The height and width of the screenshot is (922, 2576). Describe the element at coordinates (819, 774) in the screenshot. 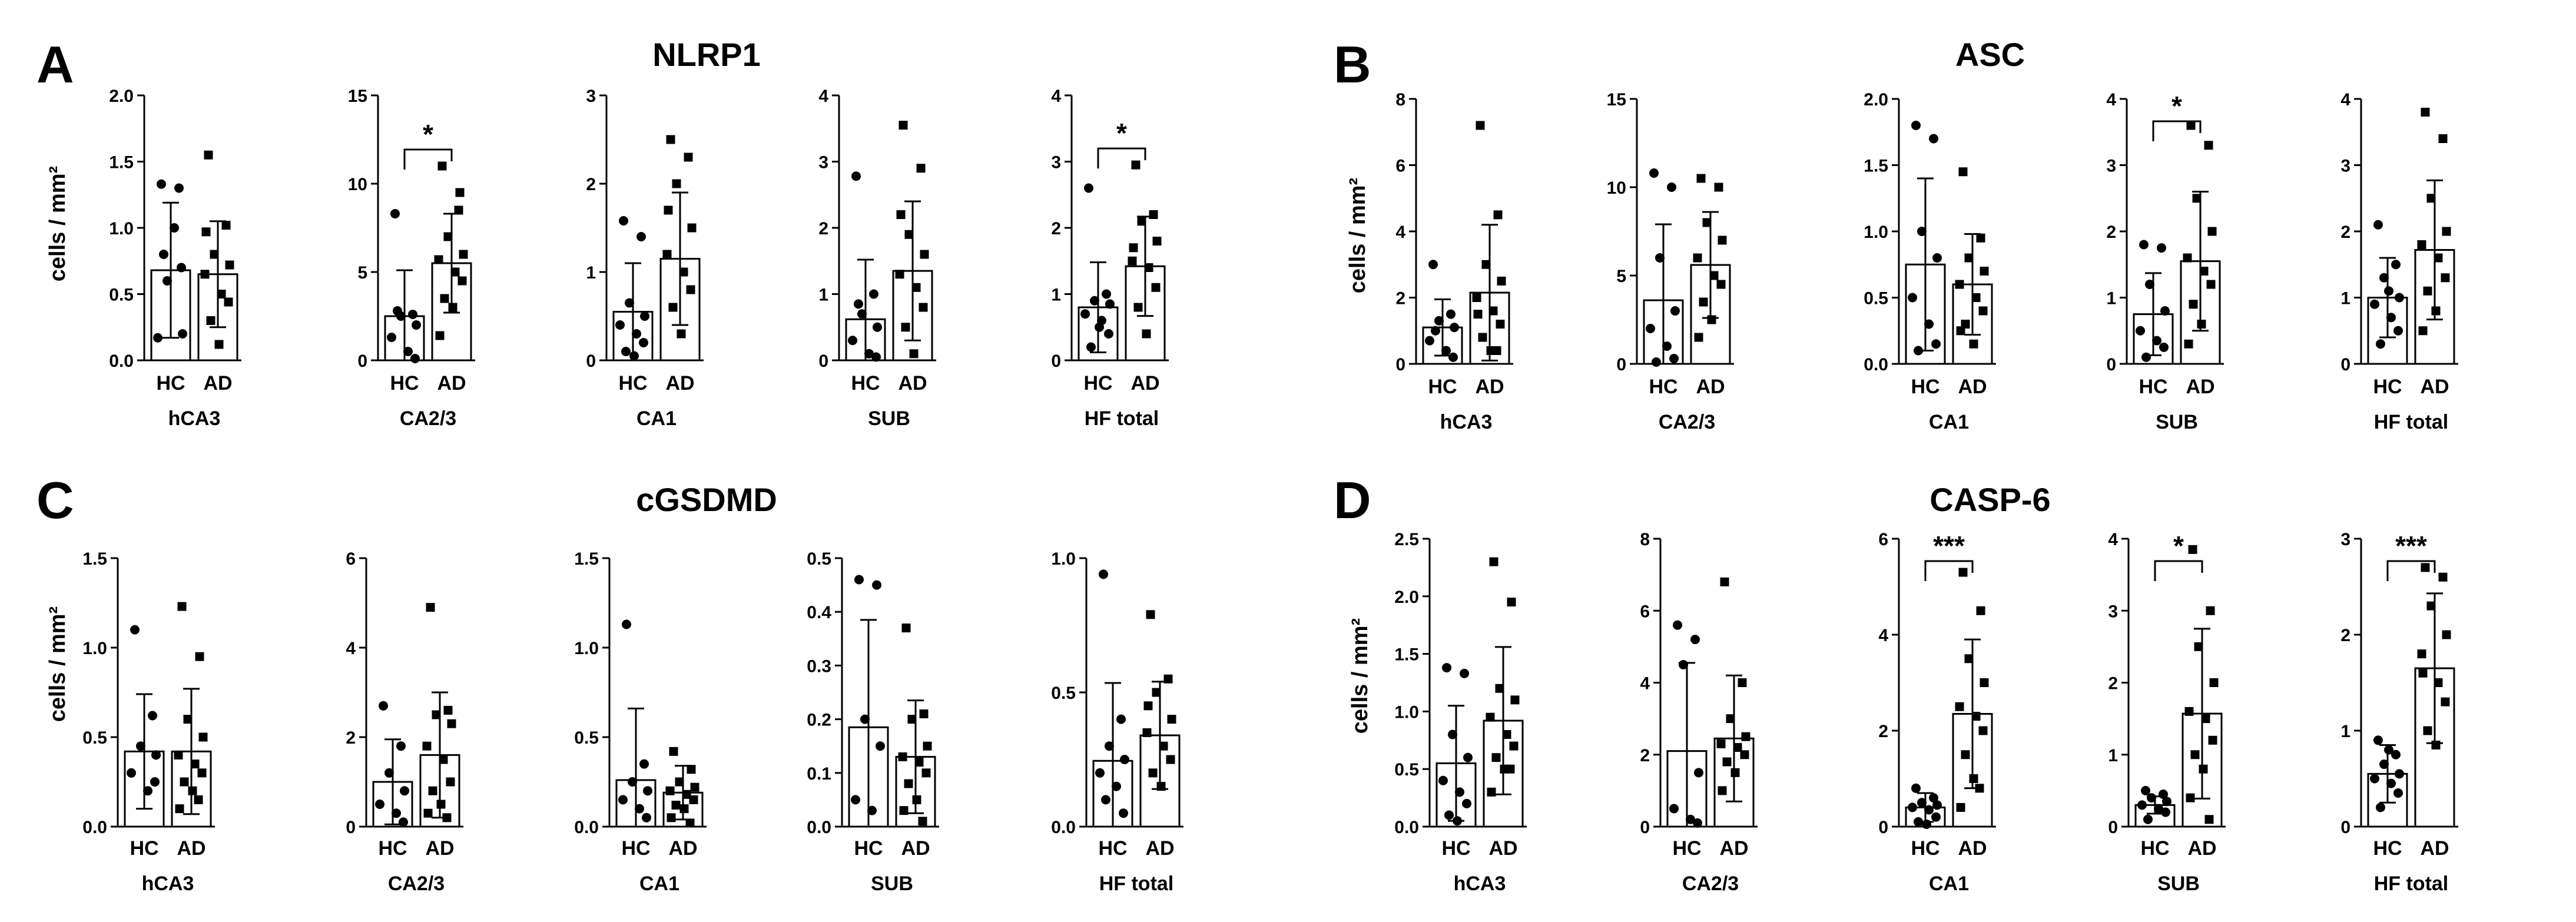

I see `y-tick-label: 0.1` at that location.